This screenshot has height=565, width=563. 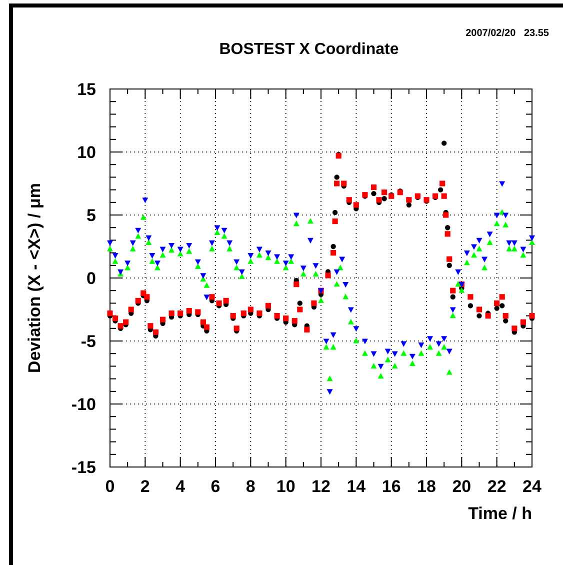 What do you see at coordinates (86, 89) in the screenshot?
I see `y-tick-label: 15` at bounding box center [86, 89].